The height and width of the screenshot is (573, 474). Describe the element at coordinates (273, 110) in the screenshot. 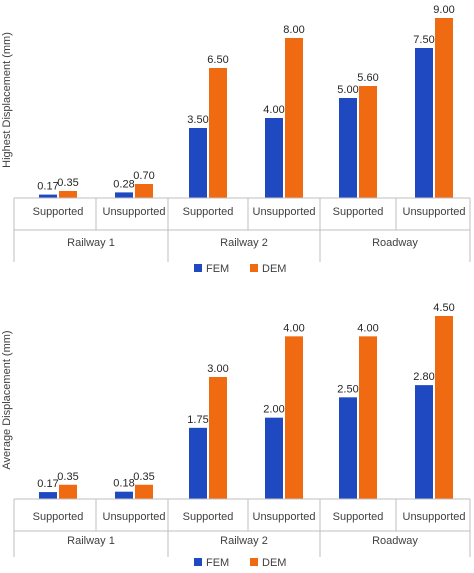

I see `chart1-data-label-fem-3: 4.00` at that location.